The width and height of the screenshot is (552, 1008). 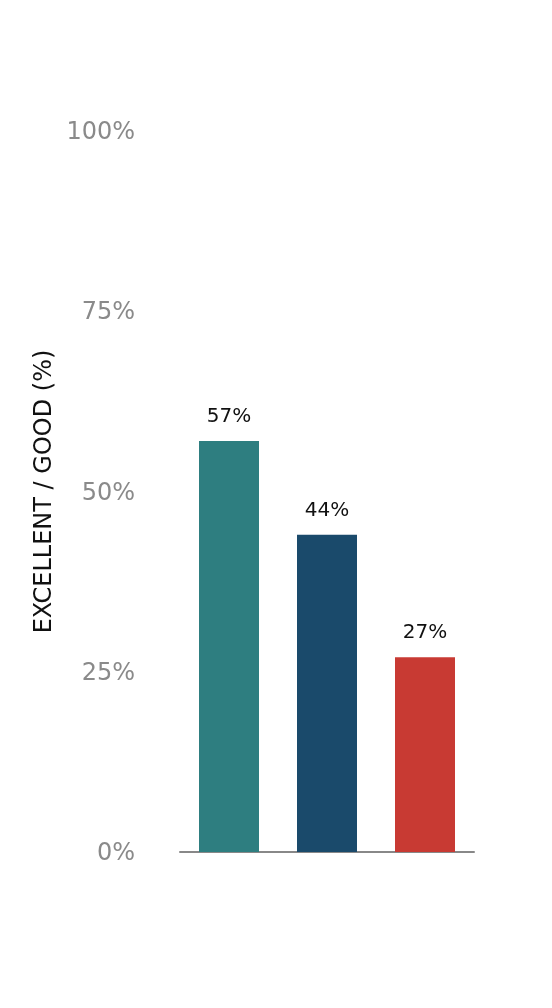 I want to click on y-tick-label: 100%, so click(x=100, y=131).